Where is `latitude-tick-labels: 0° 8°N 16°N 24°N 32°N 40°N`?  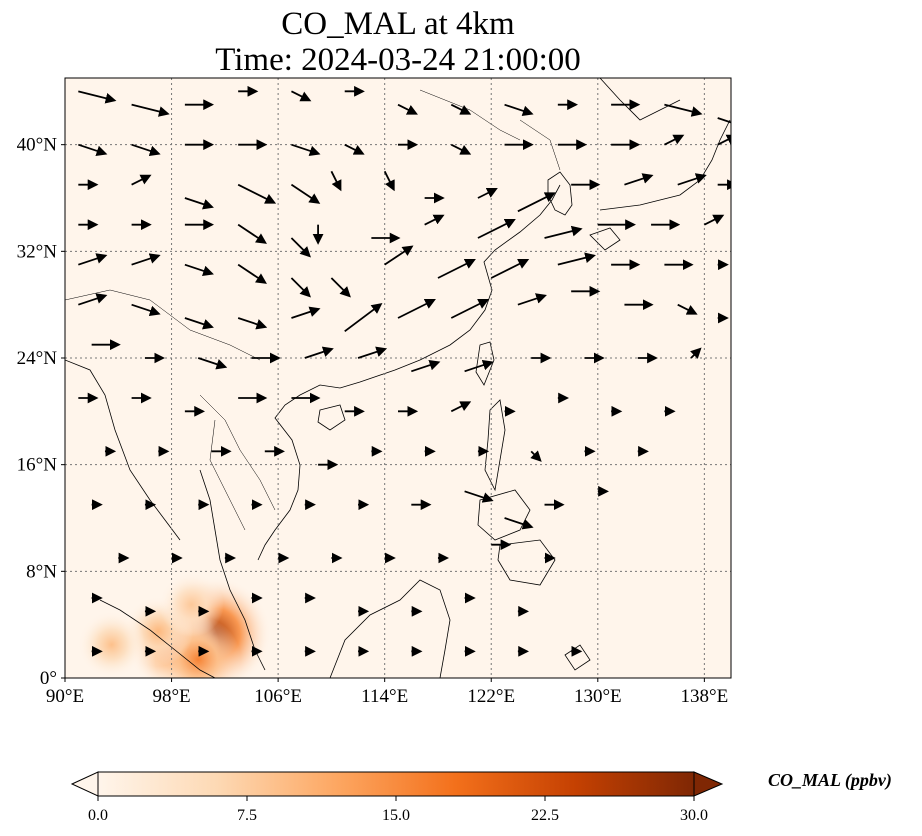
latitude-tick-labels: 0° 8°N 16°N 24°N 32°N 40°N is located at coordinates (41, 412).